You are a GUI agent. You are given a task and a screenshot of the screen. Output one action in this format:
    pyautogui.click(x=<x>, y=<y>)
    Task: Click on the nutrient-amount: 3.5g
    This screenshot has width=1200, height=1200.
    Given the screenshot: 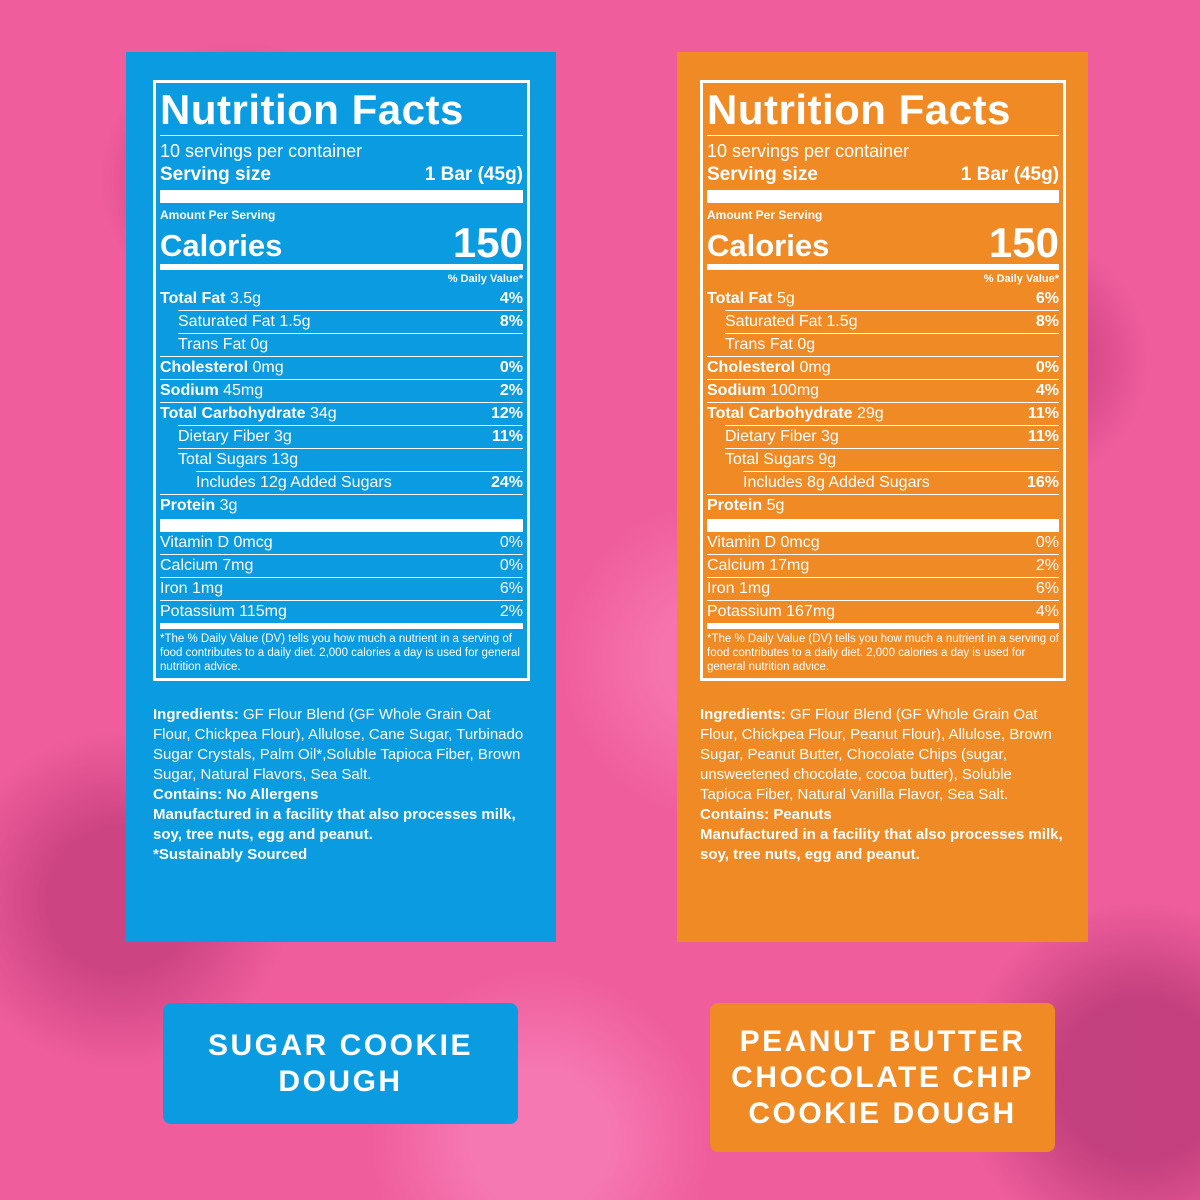 What is the action you would take?
    pyautogui.click(x=245, y=298)
    